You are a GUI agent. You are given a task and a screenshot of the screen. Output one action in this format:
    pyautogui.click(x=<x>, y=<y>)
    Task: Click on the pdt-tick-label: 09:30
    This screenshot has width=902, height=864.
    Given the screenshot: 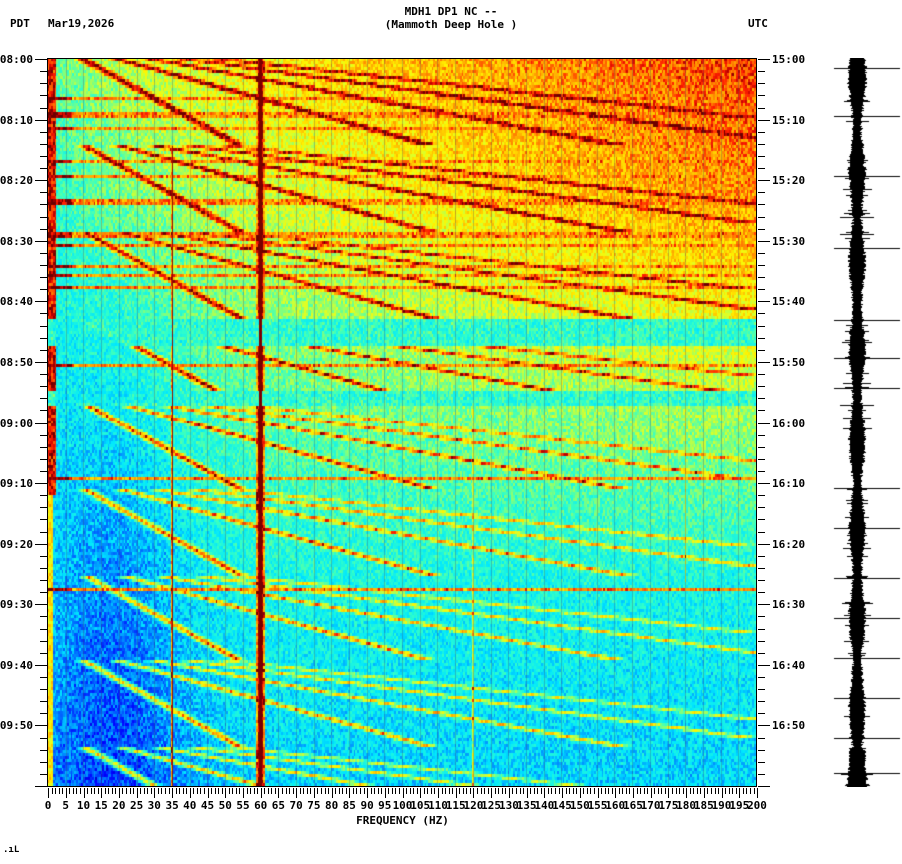 What is the action you would take?
    pyautogui.click(x=16, y=605)
    